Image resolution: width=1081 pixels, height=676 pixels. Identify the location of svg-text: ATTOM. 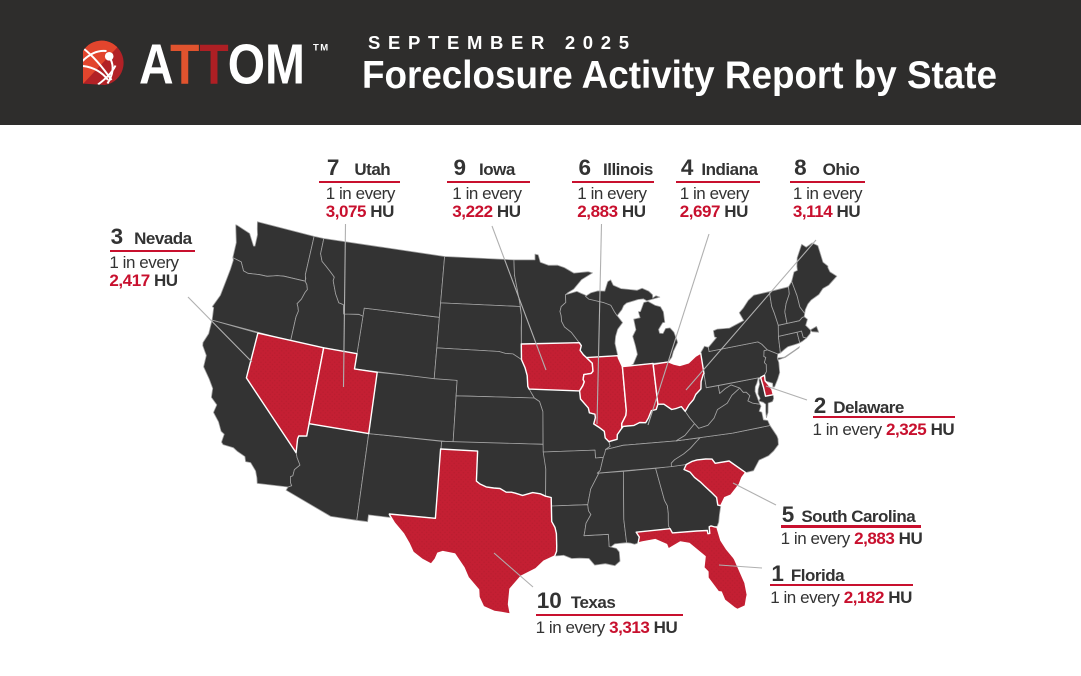
(222, 65).